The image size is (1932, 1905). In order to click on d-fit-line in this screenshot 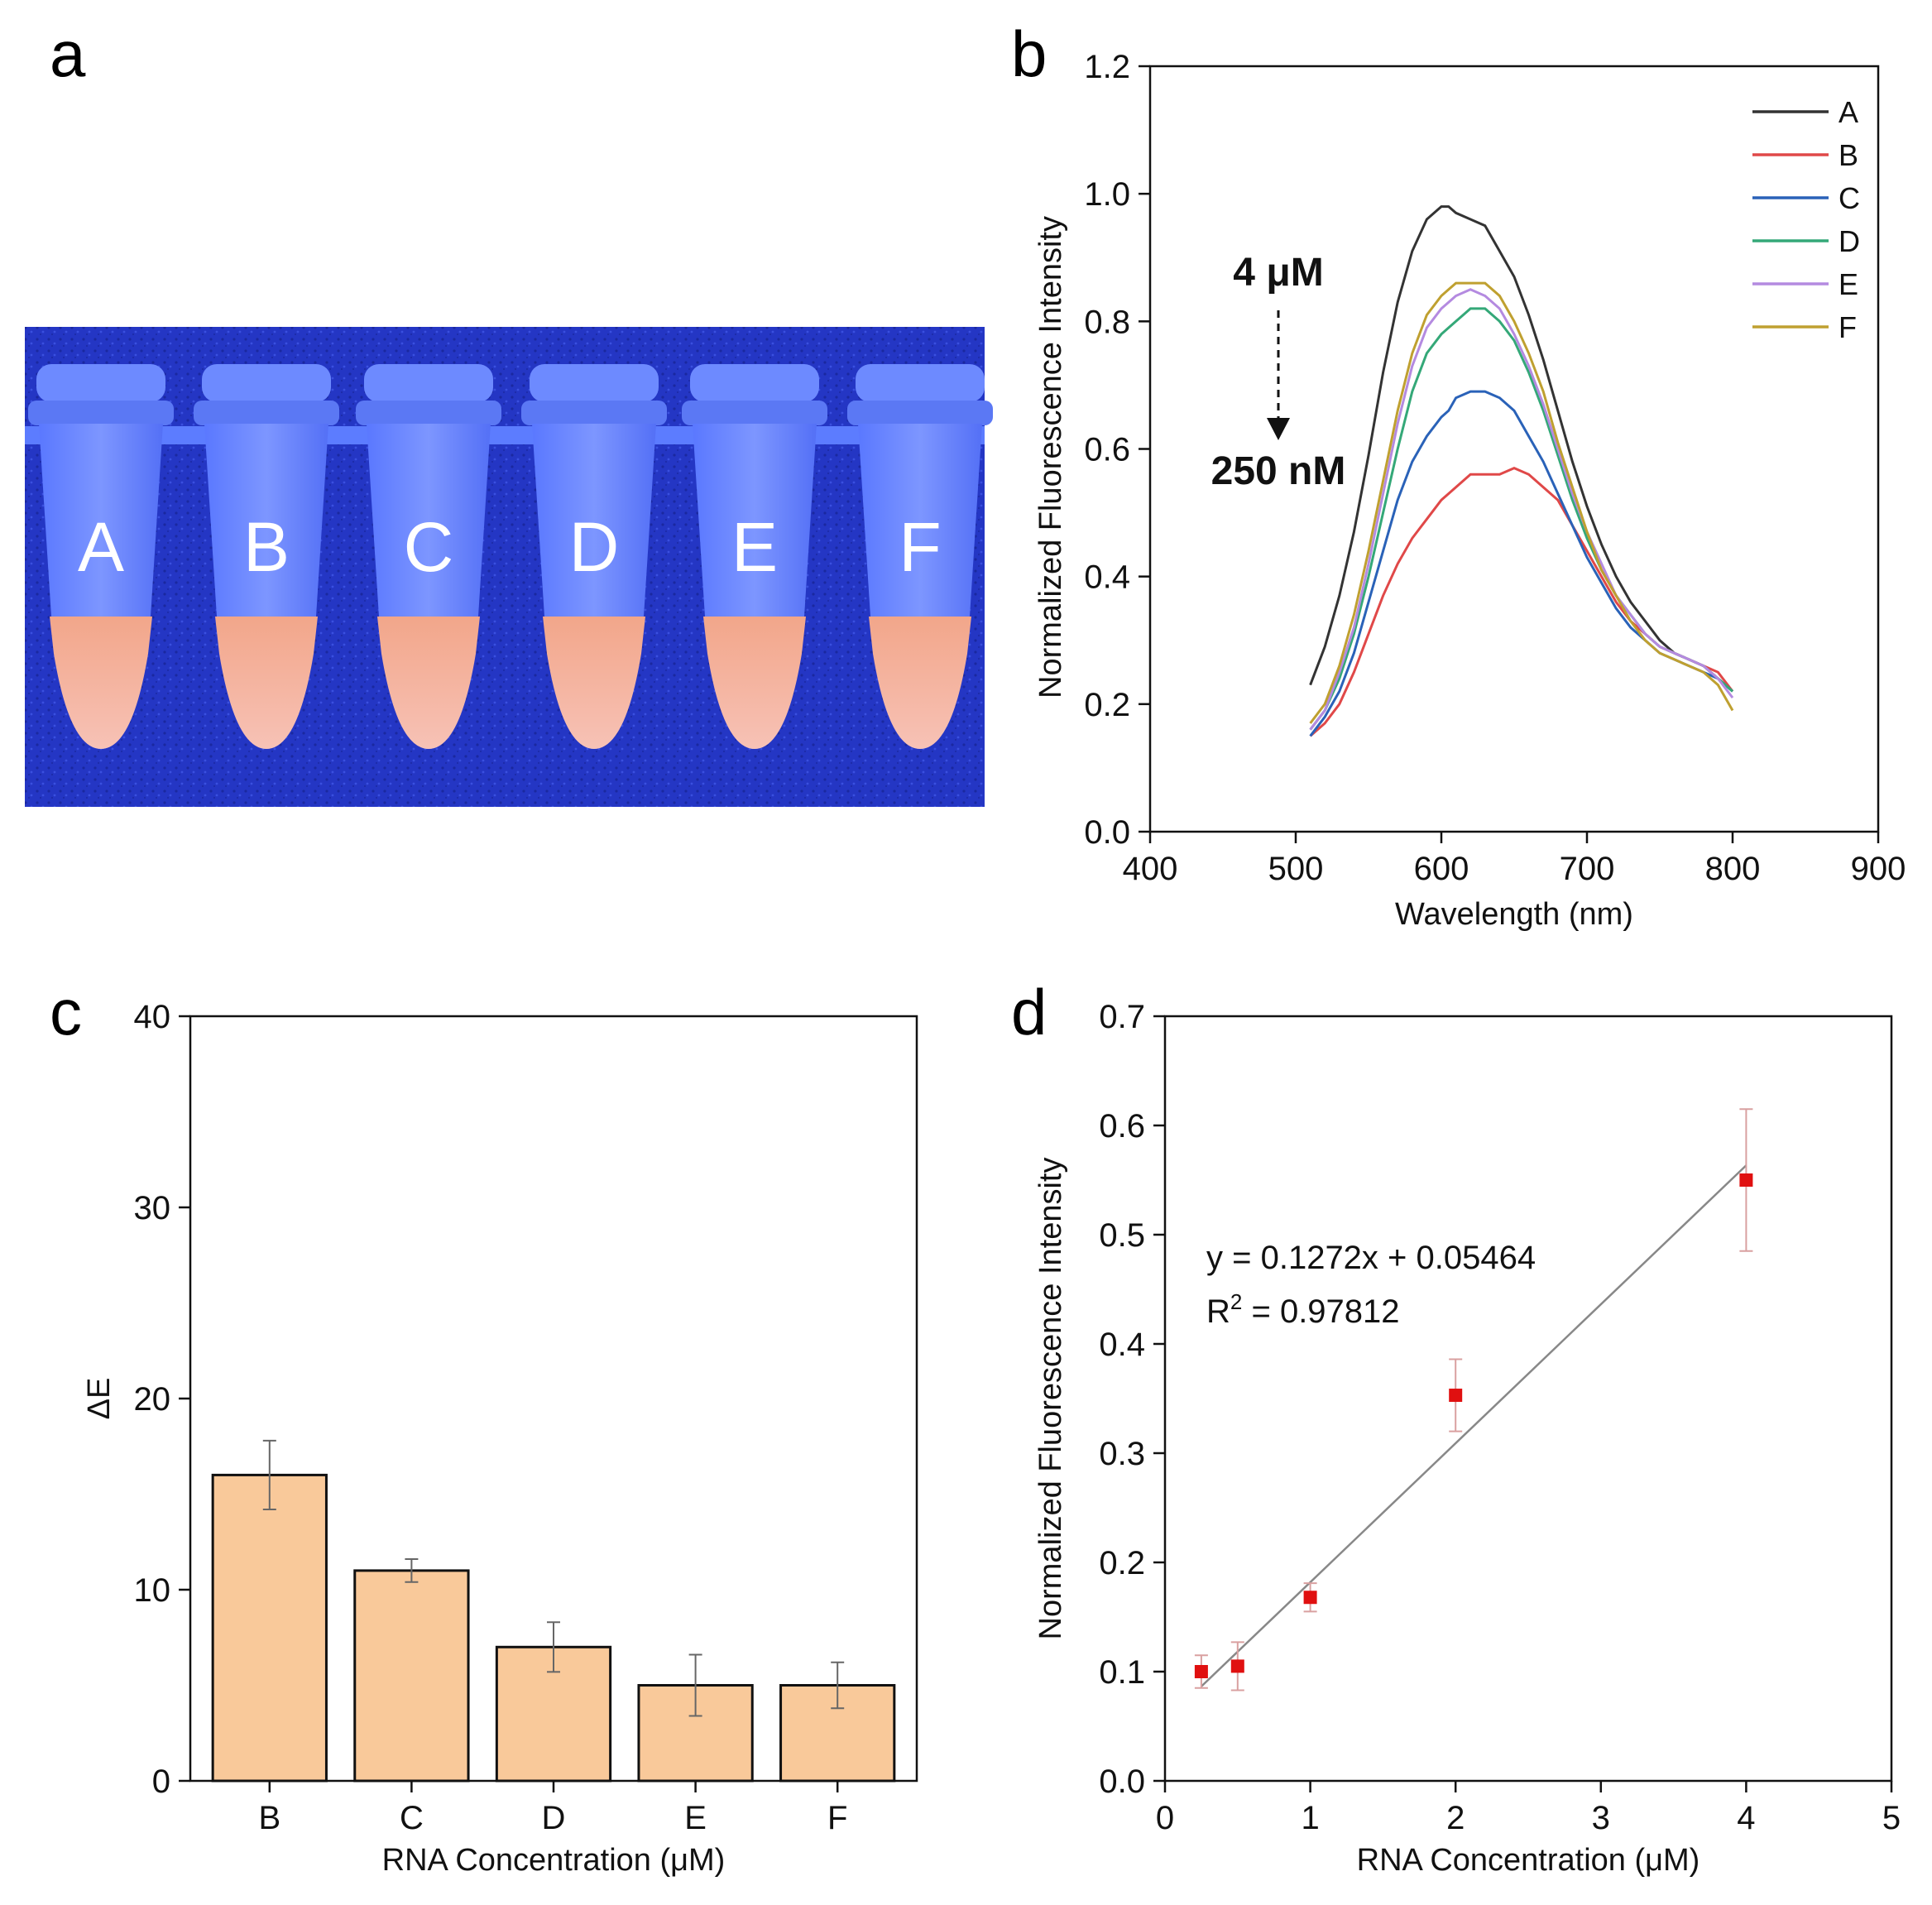, I will do `click(1474, 1425)`.